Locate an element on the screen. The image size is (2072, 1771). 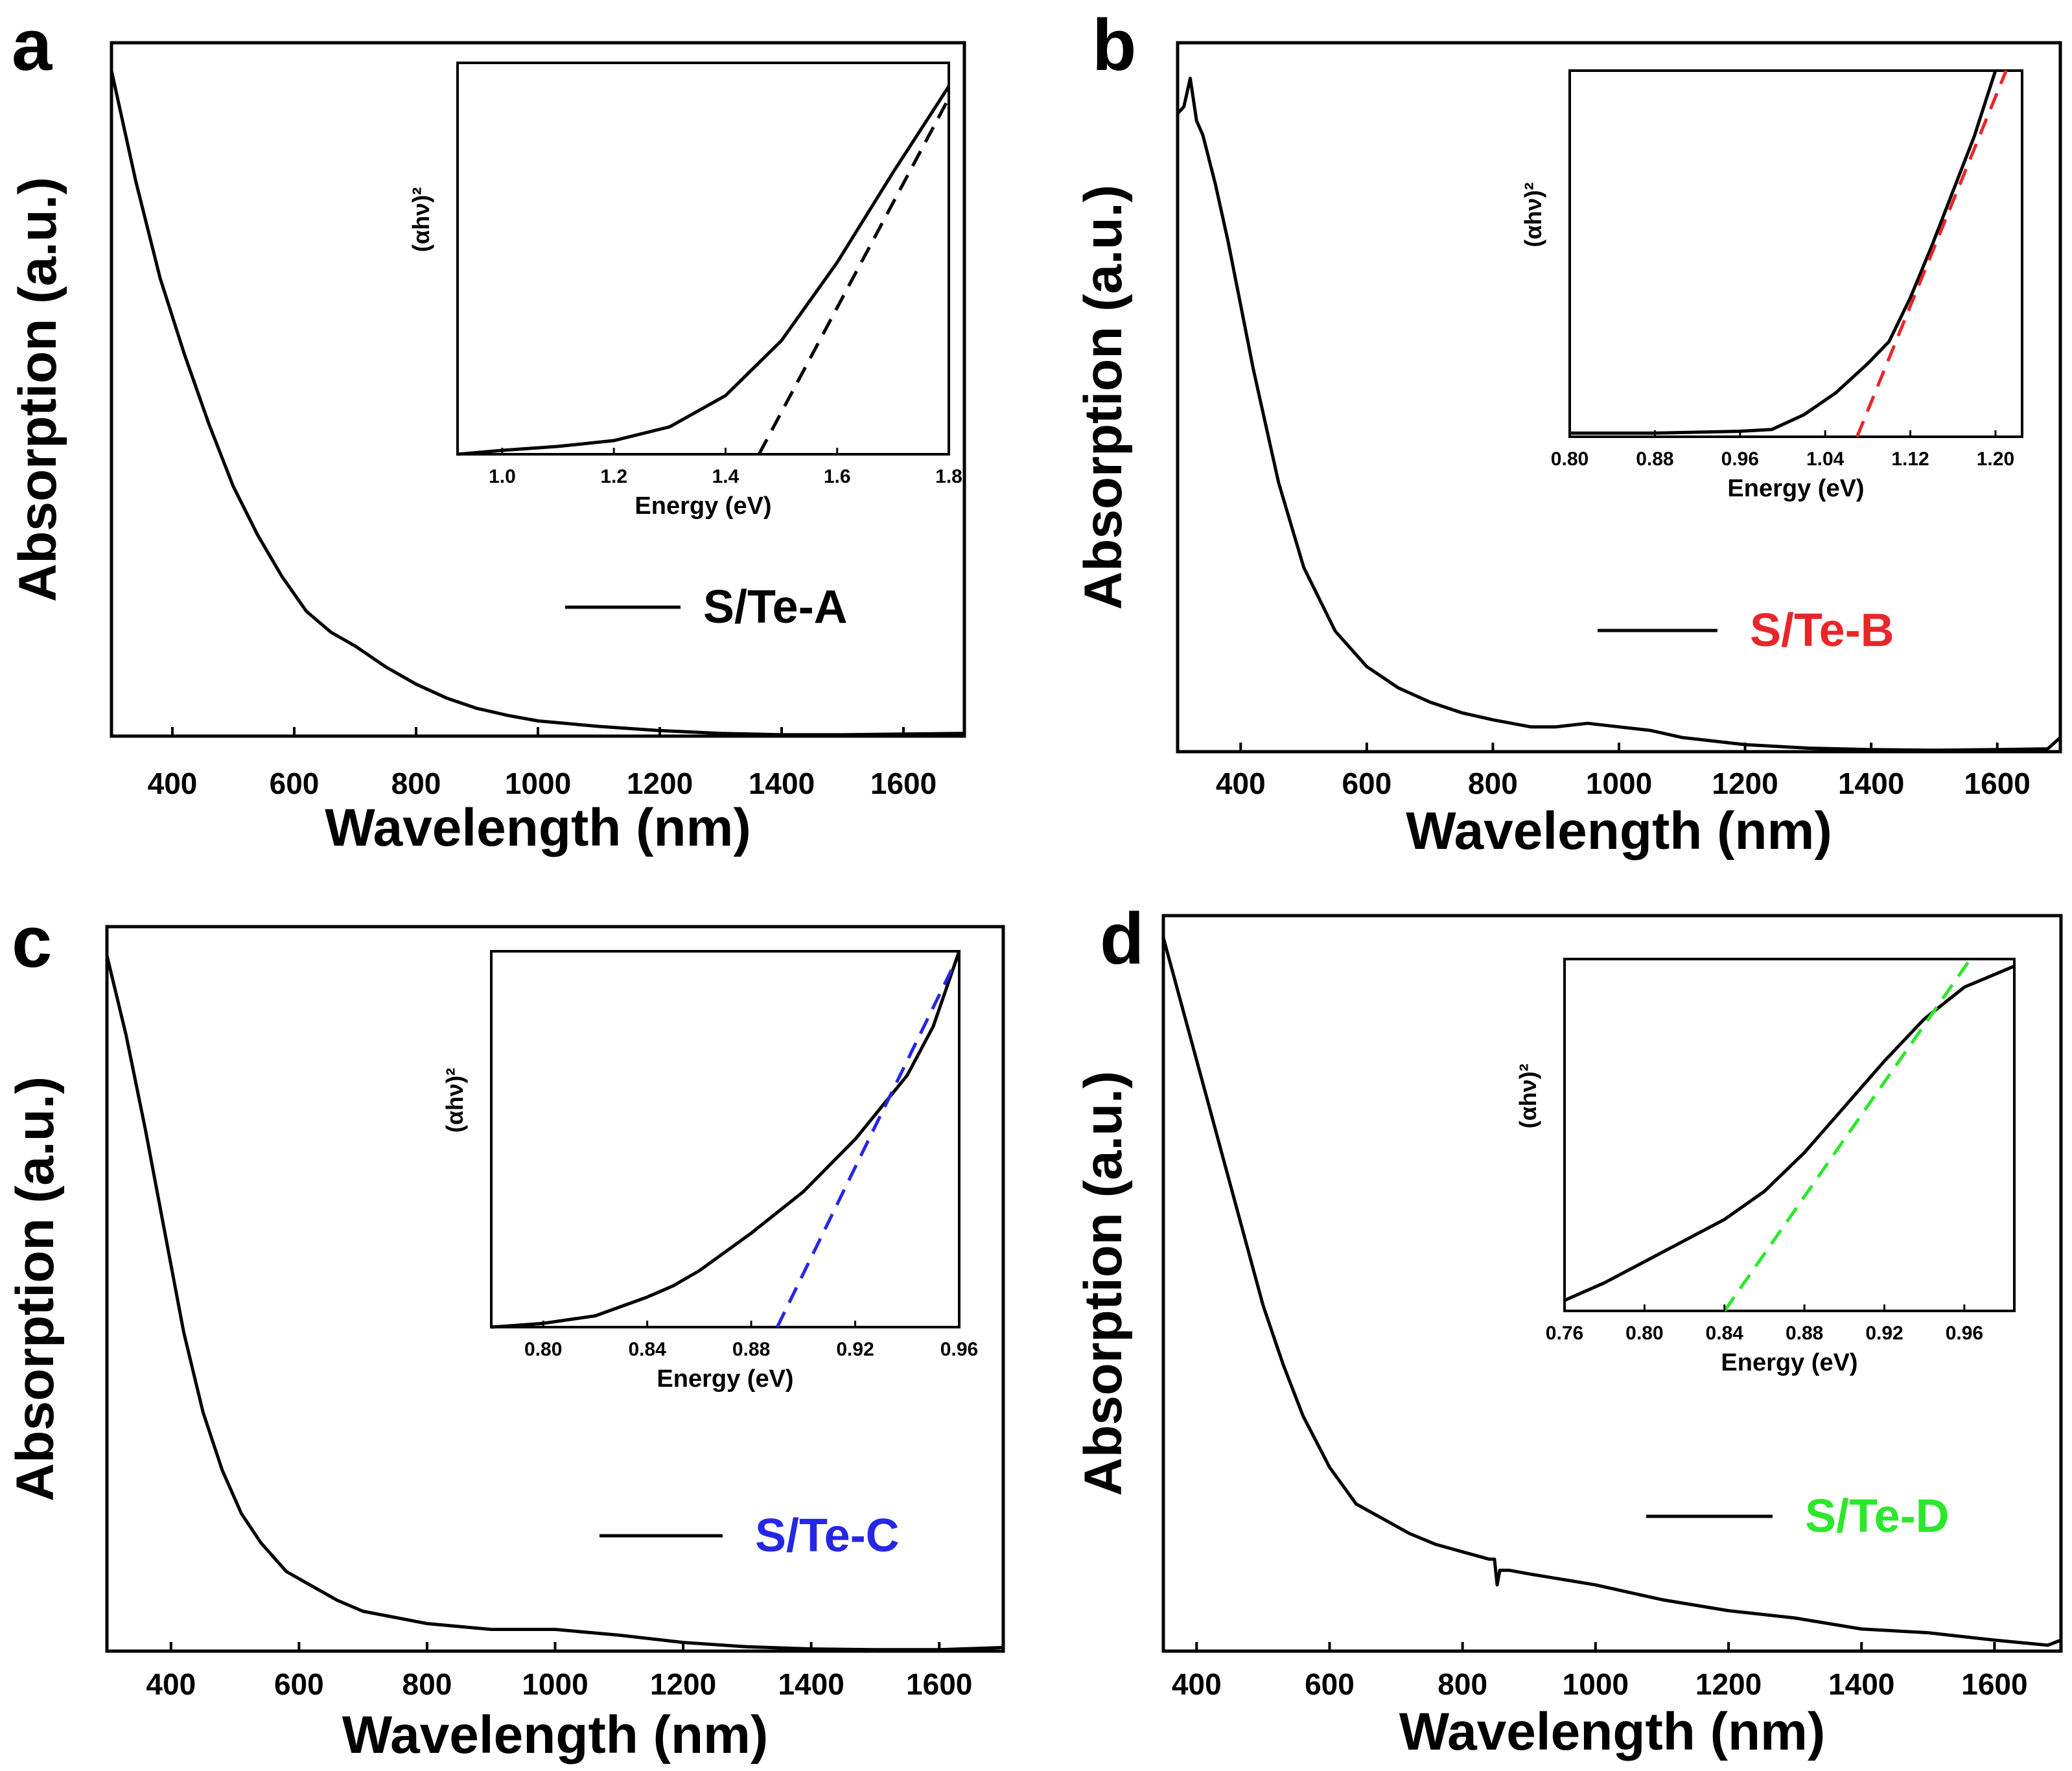
inset: 1.0 1.2 1.4 1.6 1.8 Energy (eV) (αhν)² is located at coordinates (685, 291).